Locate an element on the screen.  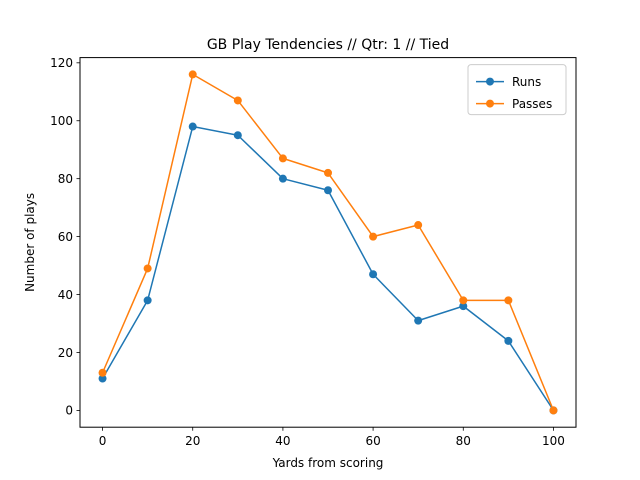
x-axis-ticks: 0 20 40 60 80 100 is located at coordinates (332, 437).